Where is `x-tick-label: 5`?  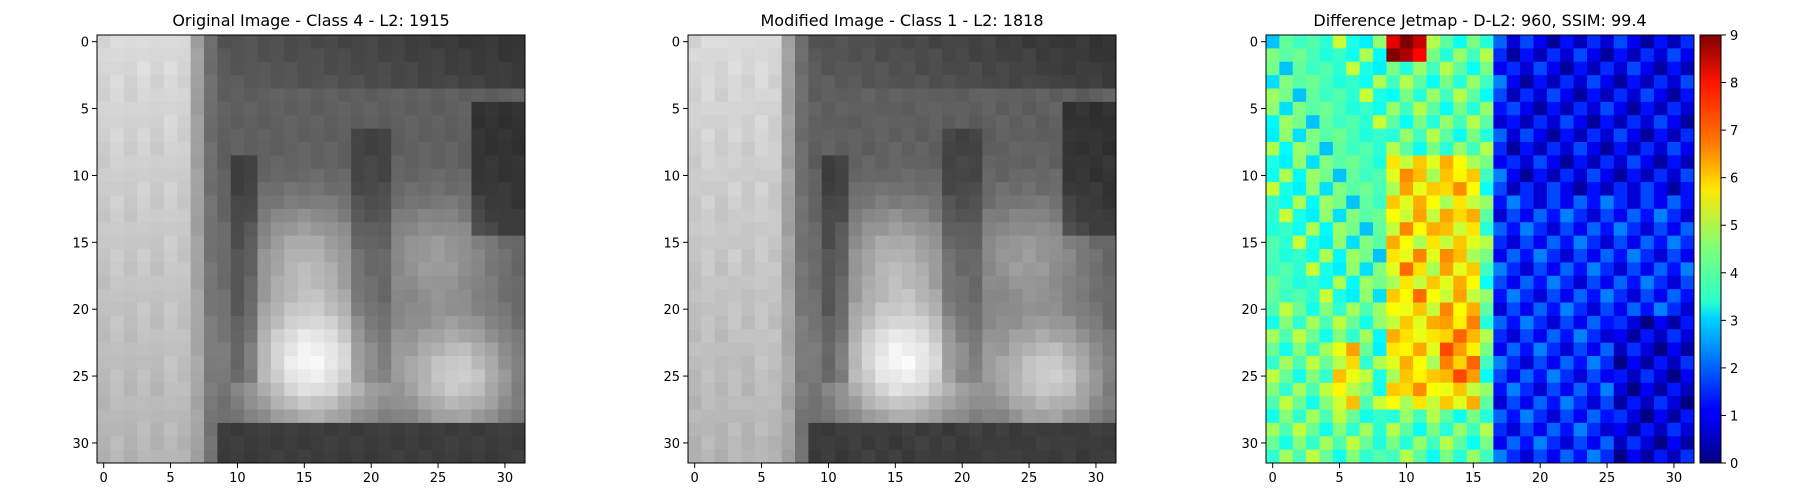 x-tick-label: 5 is located at coordinates (170, 478).